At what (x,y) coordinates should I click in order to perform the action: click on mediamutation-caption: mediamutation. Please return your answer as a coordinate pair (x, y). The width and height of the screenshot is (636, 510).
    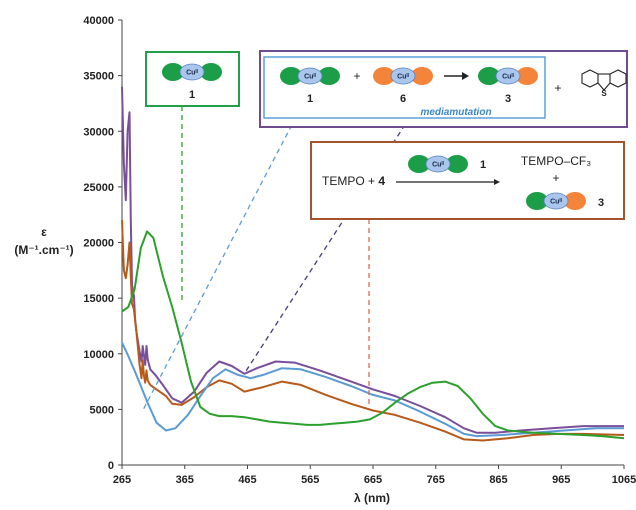
    Looking at the image, I should click on (455, 112).